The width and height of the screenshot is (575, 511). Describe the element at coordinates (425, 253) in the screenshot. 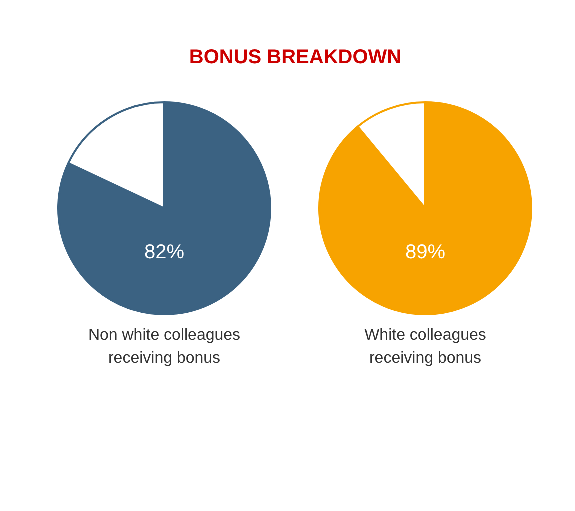

I see `data-label: 89%` at that location.